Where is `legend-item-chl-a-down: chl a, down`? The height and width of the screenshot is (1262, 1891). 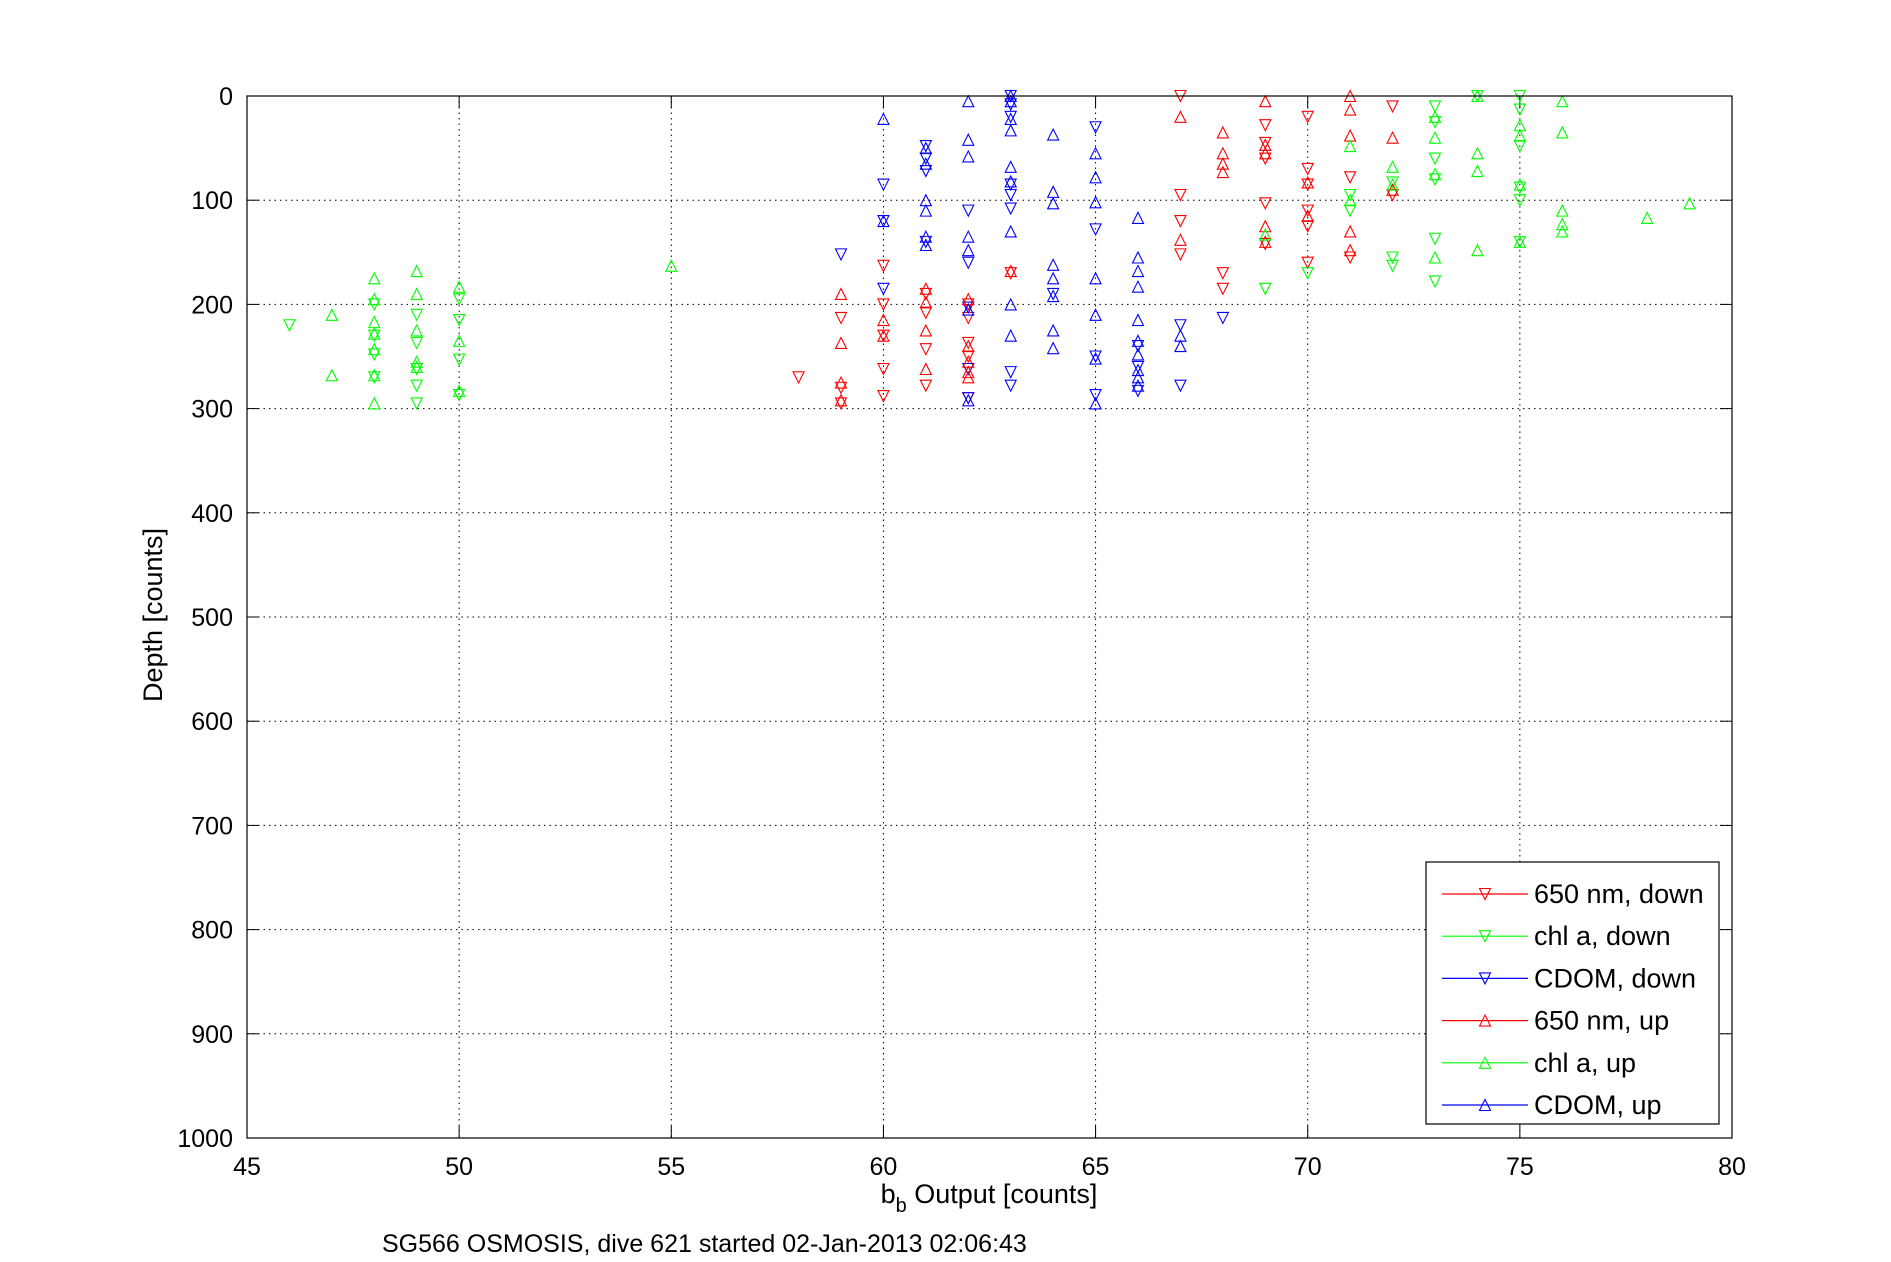
legend-item-chl-a-down: chl a, down is located at coordinates (1556, 936).